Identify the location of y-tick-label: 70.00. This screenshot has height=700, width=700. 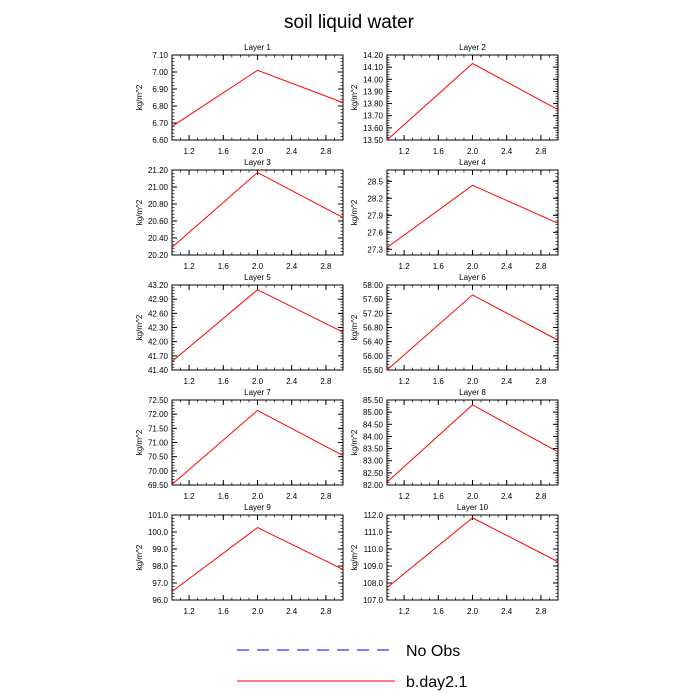
(158, 471).